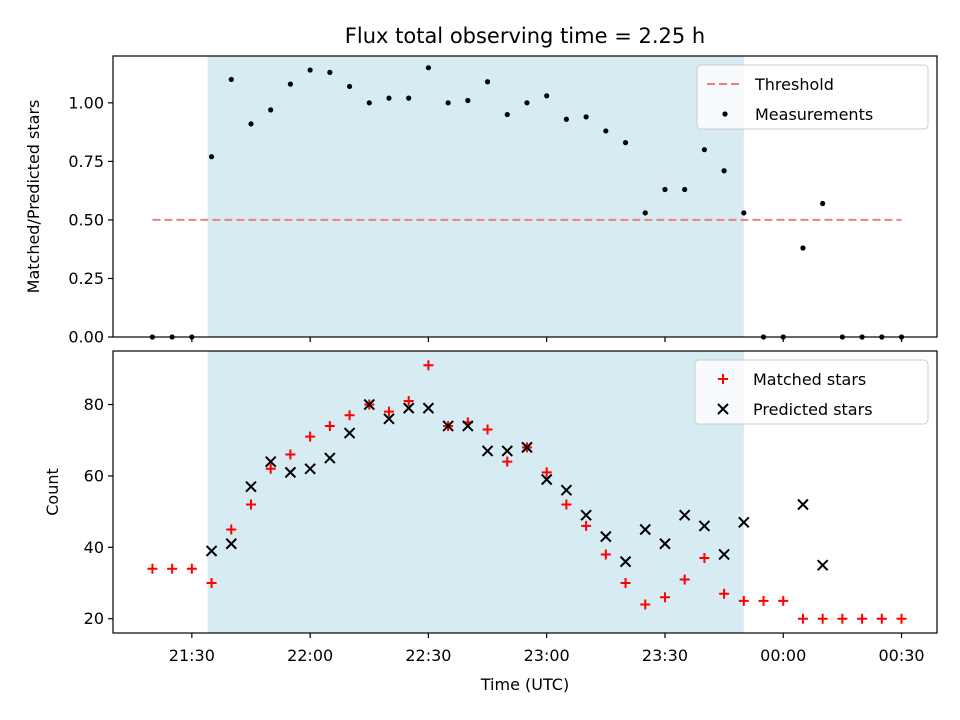 The height and width of the screenshot is (720, 960). What do you see at coordinates (94, 404) in the screenshot?
I see `y-tick-label: 80` at bounding box center [94, 404].